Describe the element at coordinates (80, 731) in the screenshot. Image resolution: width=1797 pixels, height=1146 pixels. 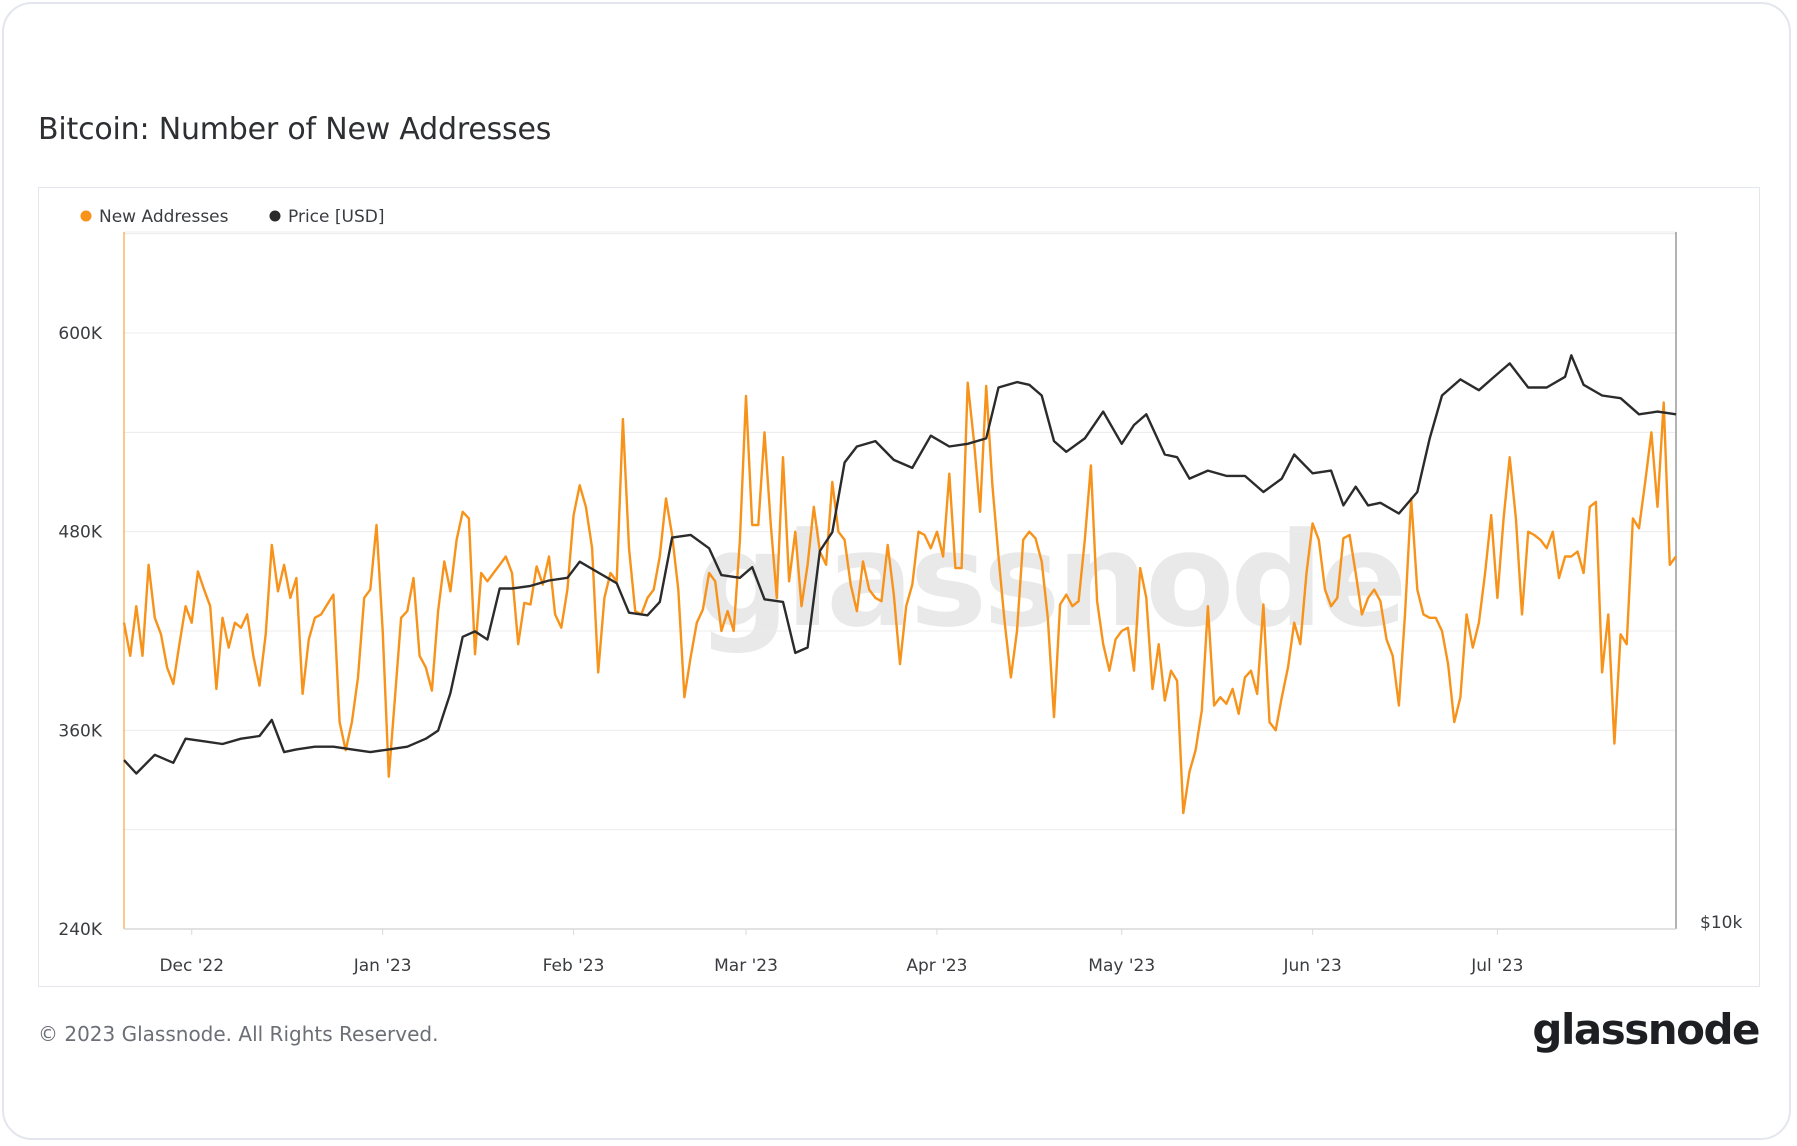
I see `y-tick-label: 360K` at that location.